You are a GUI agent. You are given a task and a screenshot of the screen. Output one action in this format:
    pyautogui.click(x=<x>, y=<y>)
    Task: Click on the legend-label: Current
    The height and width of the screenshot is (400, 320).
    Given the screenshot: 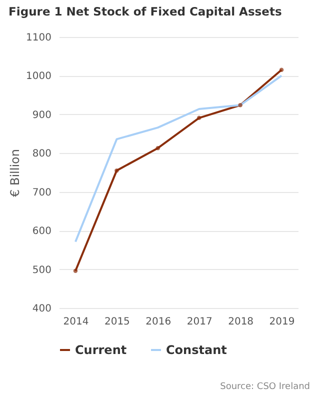 What is the action you would take?
    pyautogui.click(x=101, y=350)
    